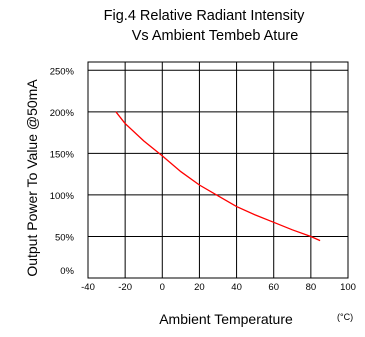 This screenshot has height=337, width=365. What do you see at coordinates (215, 36) in the screenshot?
I see `chart-title-line-2: Vs Ambient Tembeb Ature` at bounding box center [215, 36].